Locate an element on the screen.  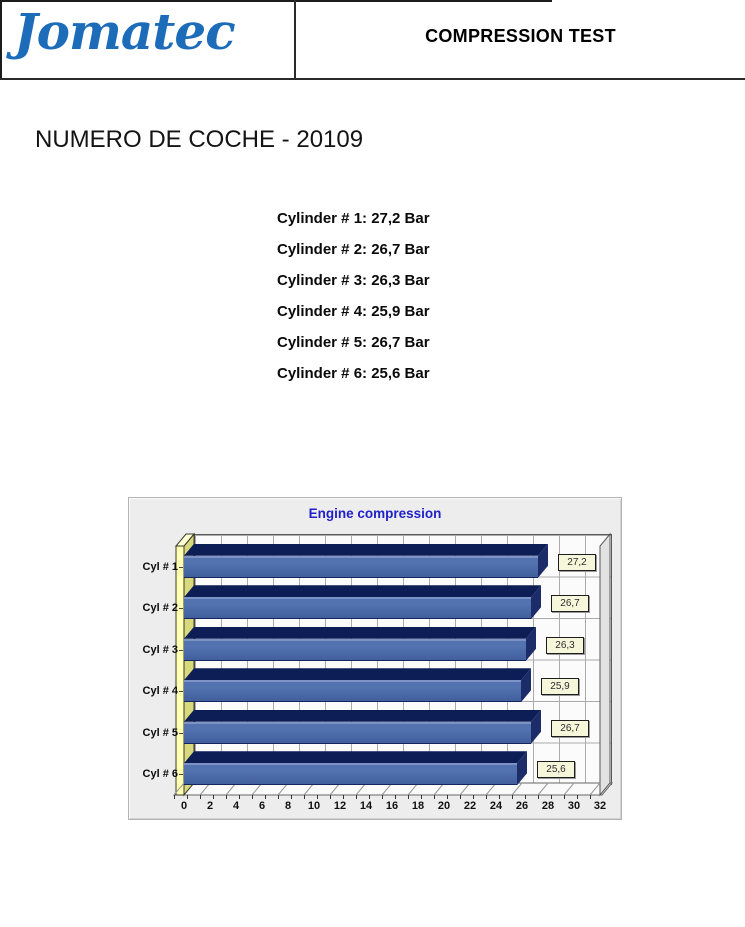
header-top-border is located at coordinates (276, 1).